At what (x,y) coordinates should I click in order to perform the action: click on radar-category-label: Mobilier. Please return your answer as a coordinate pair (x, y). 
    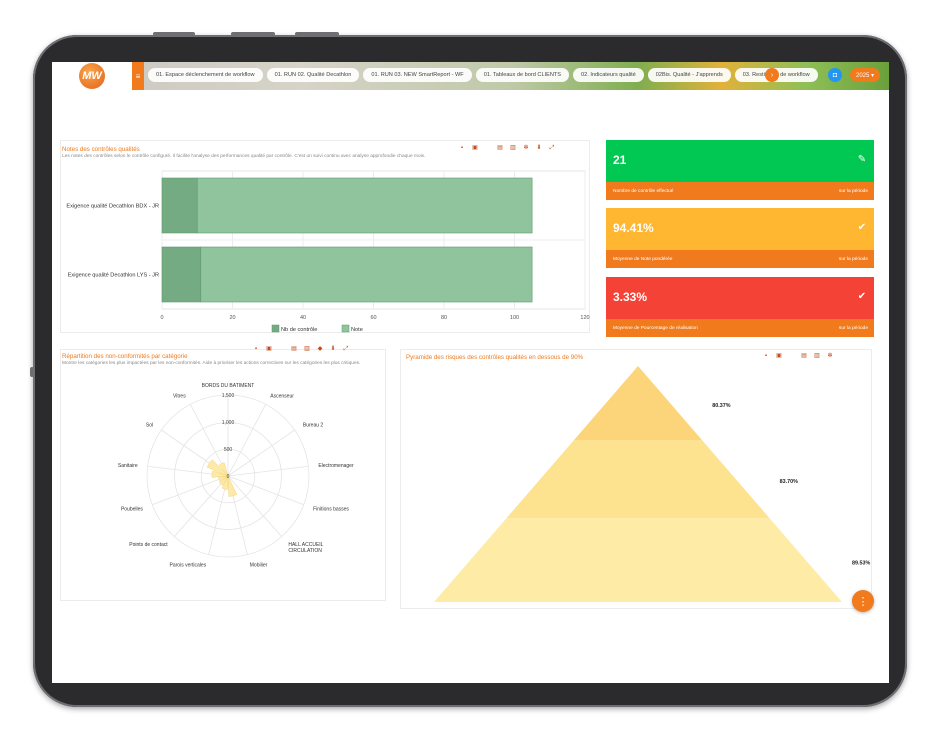
    Looking at the image, I should click on (259, 565).